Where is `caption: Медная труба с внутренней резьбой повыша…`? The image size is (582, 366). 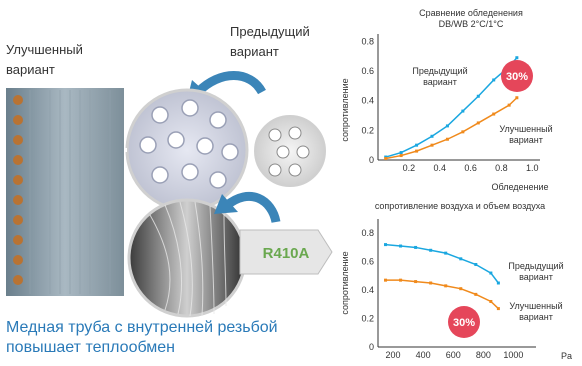 caption: Медная труба с внутренней резьбой повыша… is located at coordinates (171, 338).